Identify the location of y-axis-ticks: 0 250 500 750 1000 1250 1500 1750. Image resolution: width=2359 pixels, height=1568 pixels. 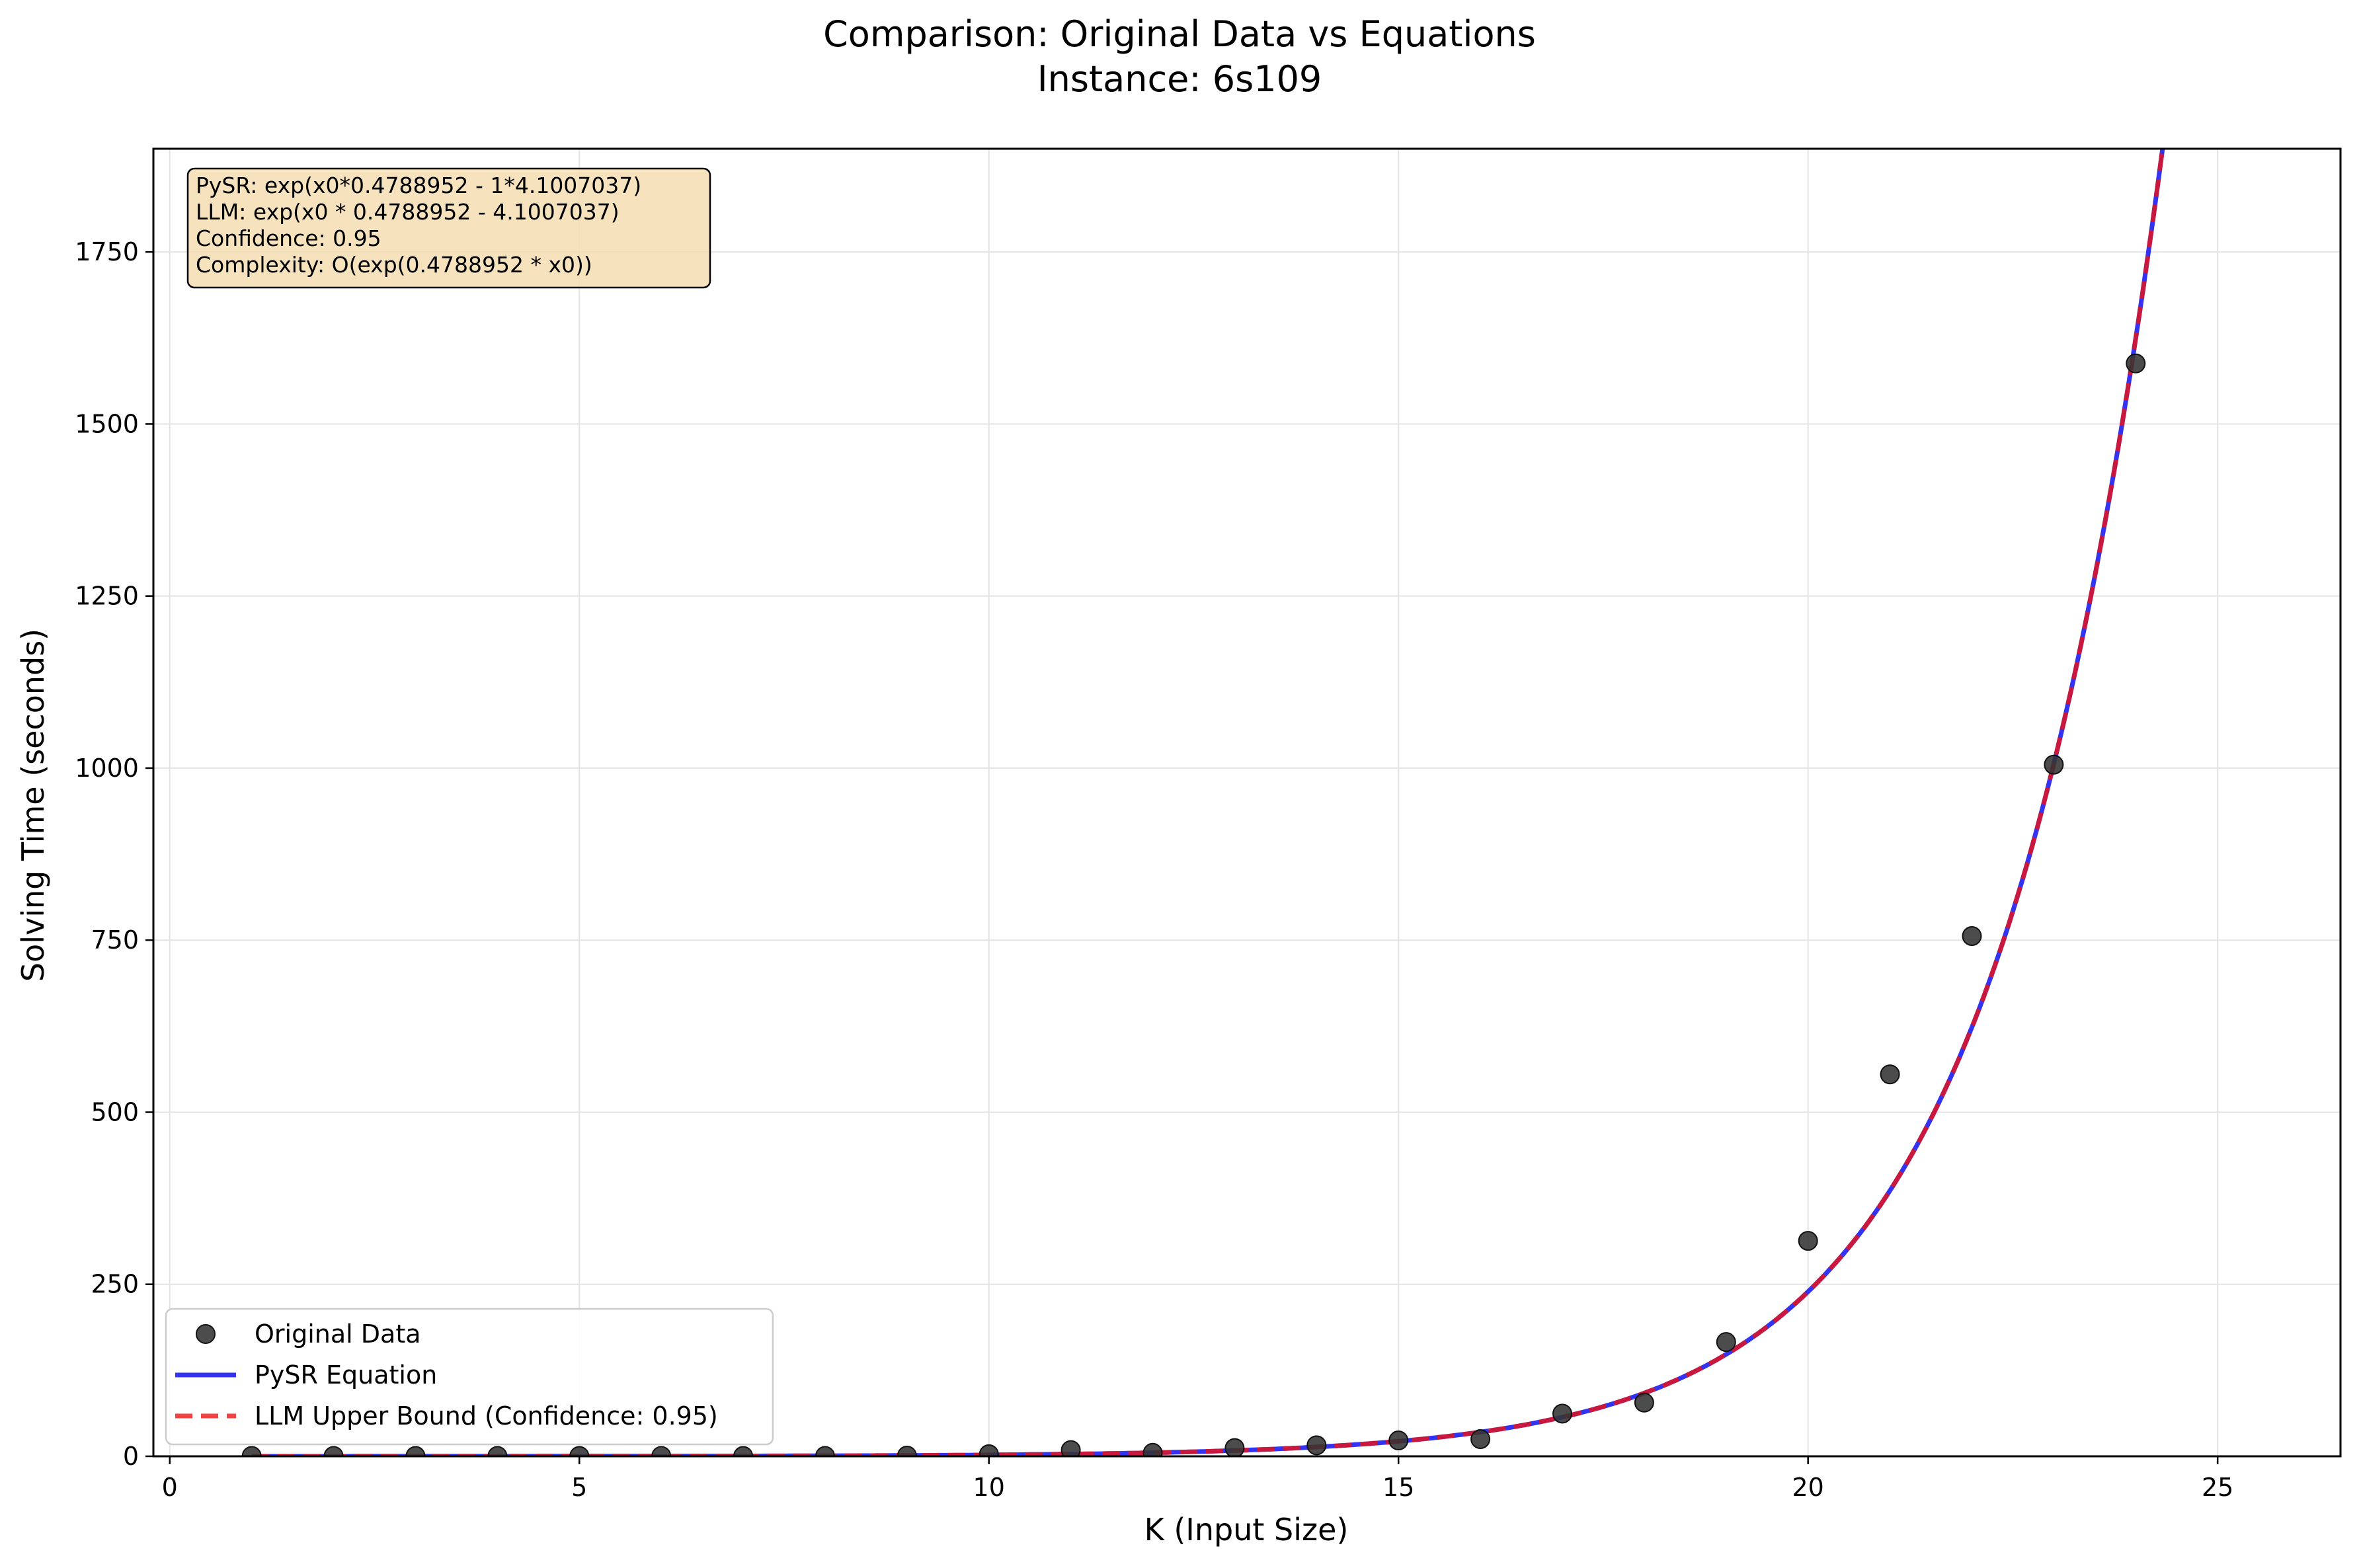
(114, 854).